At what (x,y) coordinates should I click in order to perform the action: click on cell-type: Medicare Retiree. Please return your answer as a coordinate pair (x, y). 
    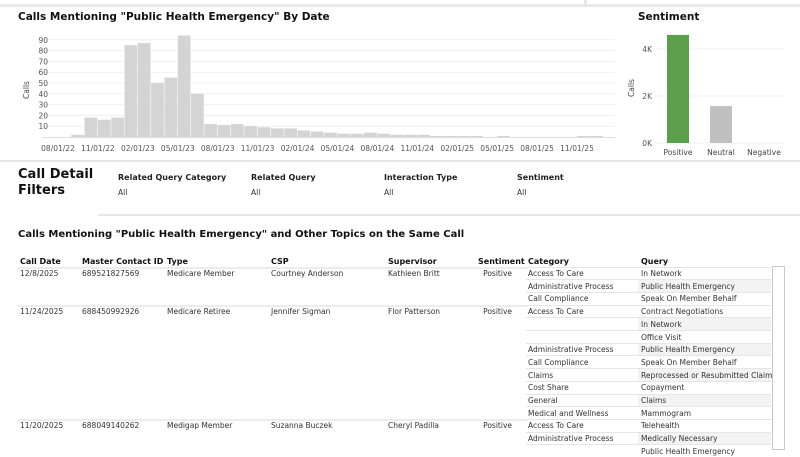
    Looking at the image, I should click on (199, 312).